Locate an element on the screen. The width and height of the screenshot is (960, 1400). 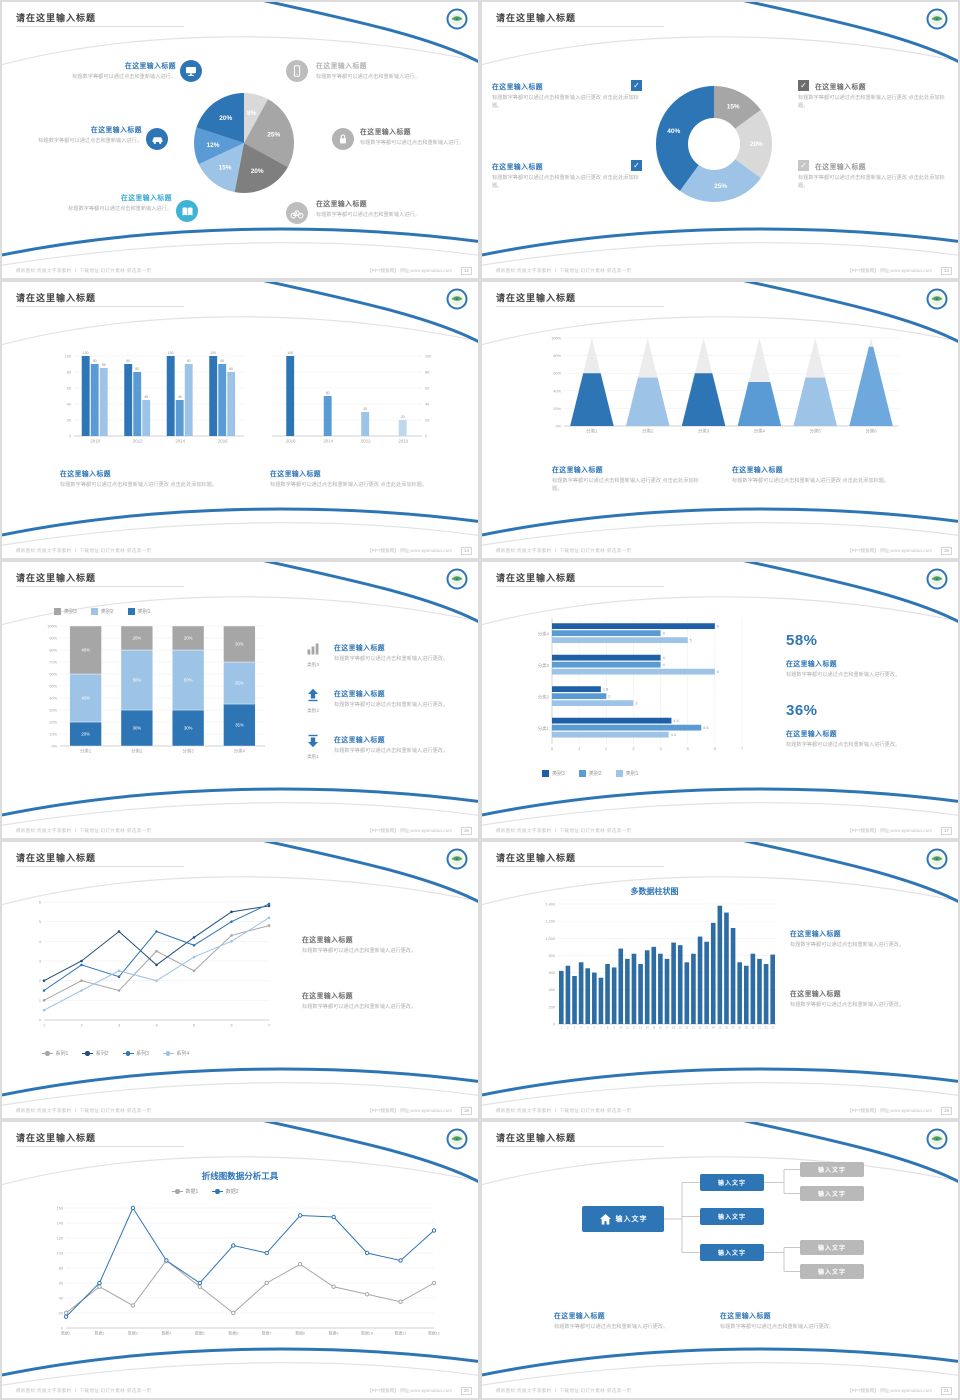
category-icon-block: 类别3 is located at coordinates (313, 655).